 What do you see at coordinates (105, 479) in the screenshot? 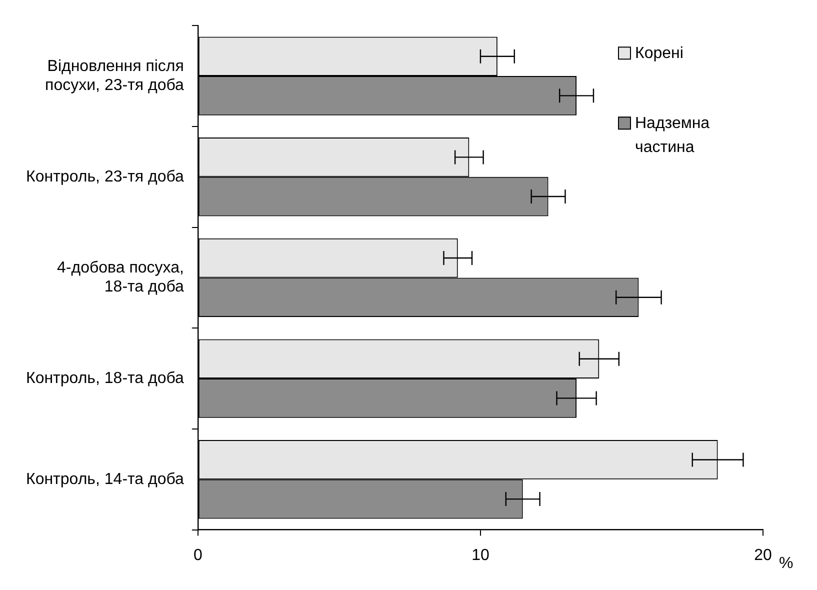
I see `y-tick-label: Контроль, 14-та доба` at bounding box center [105, 479].